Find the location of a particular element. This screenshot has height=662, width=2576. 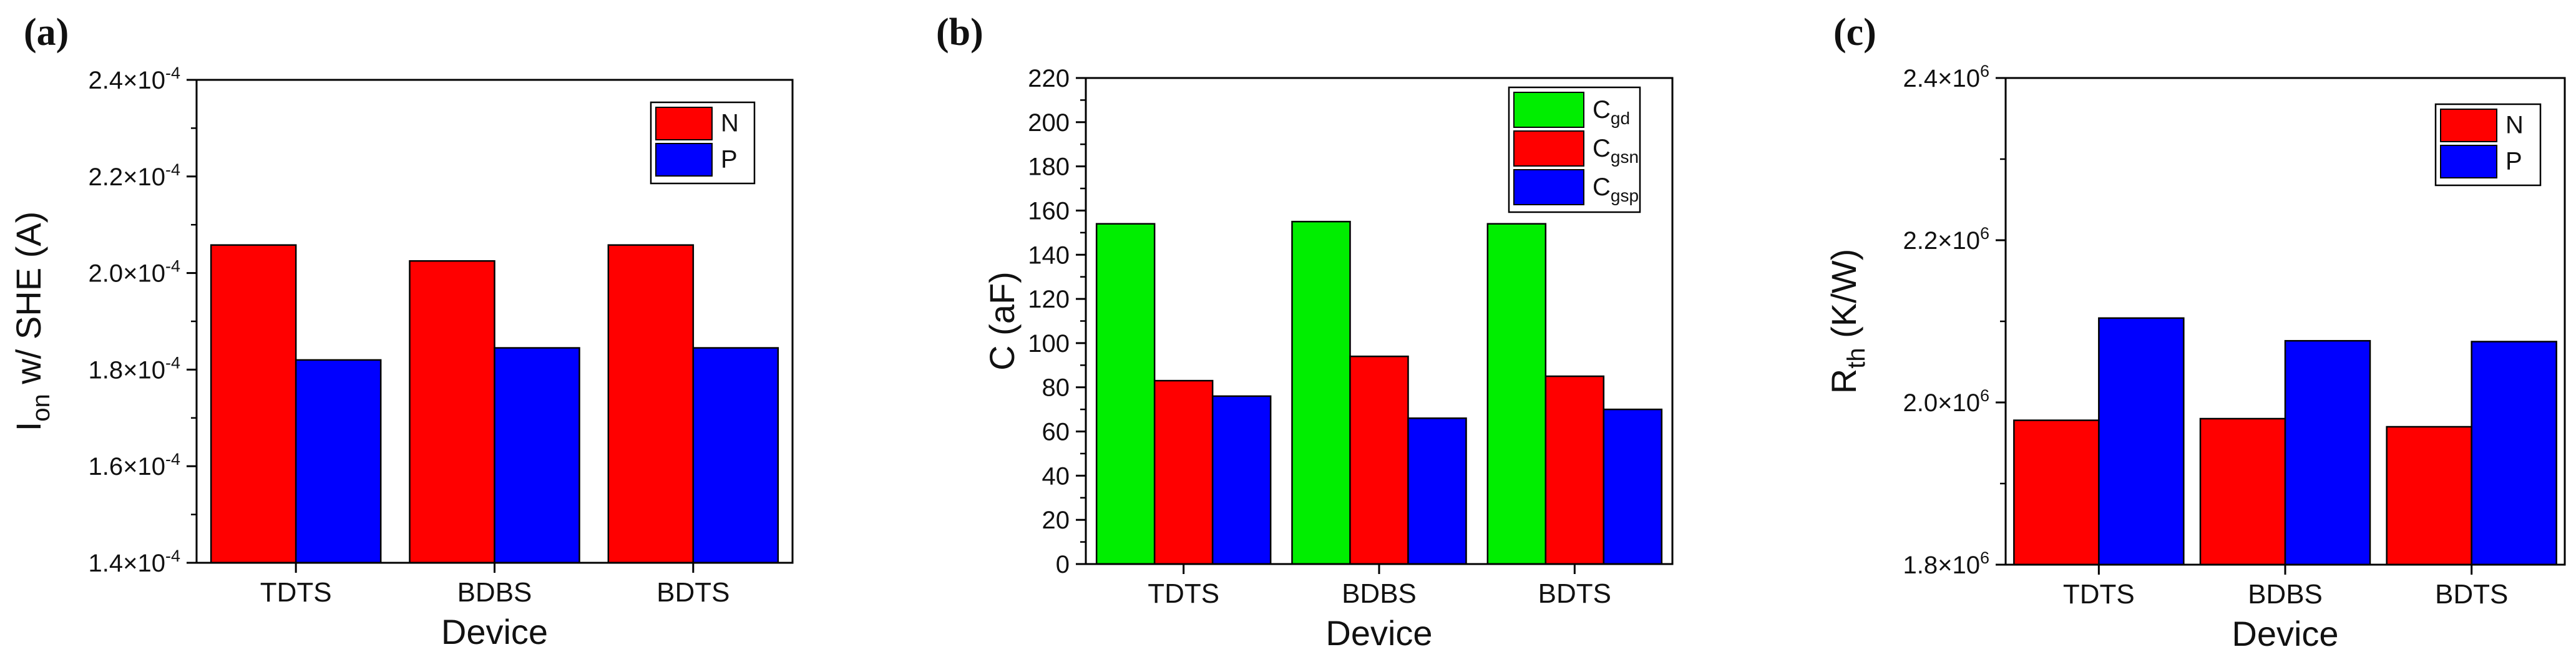

y-tick-label: 2.0×10⁻⁴ is located at coordinates (134, 273).